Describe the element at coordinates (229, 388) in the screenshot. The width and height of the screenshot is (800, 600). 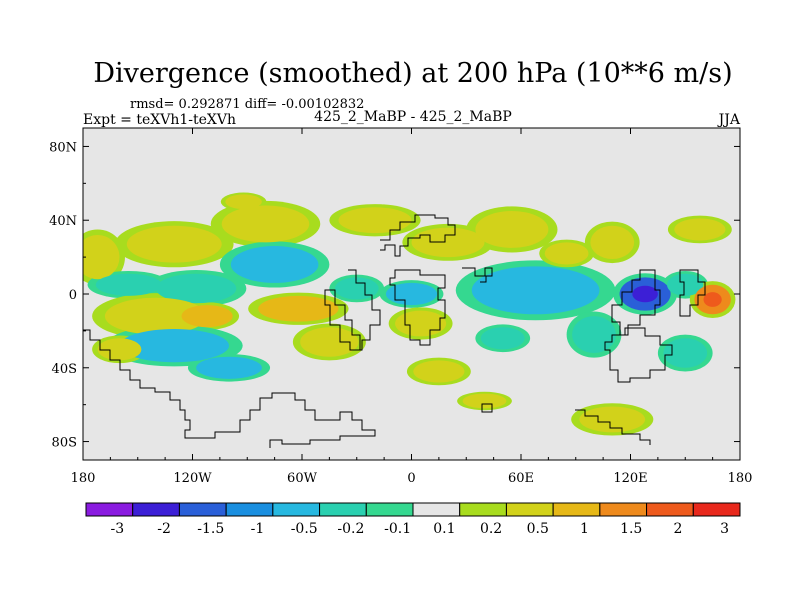
I see `coastline-antarctica` at that location.